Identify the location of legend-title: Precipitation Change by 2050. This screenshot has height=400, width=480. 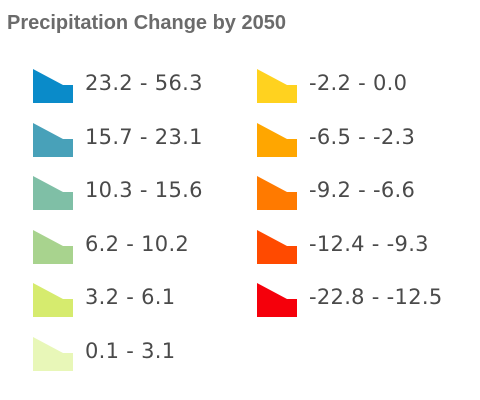
(146, 23).